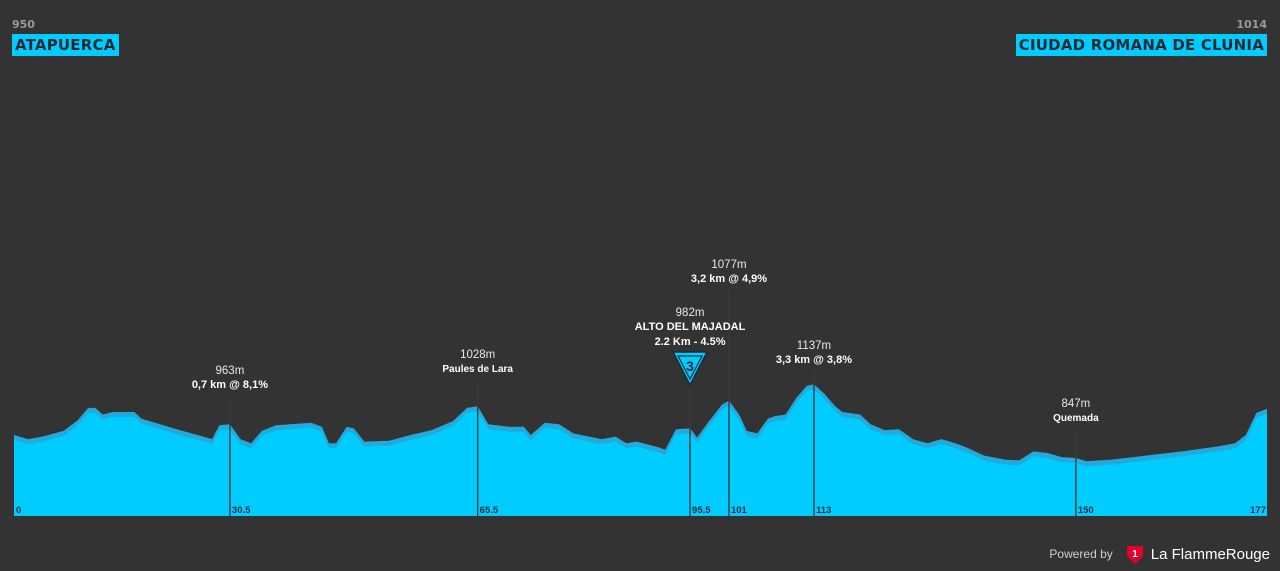  What do you see at coordinates (739, 510) in the screenshot?
I see `km-marker-label: 101` at bounding box center [739, 510].